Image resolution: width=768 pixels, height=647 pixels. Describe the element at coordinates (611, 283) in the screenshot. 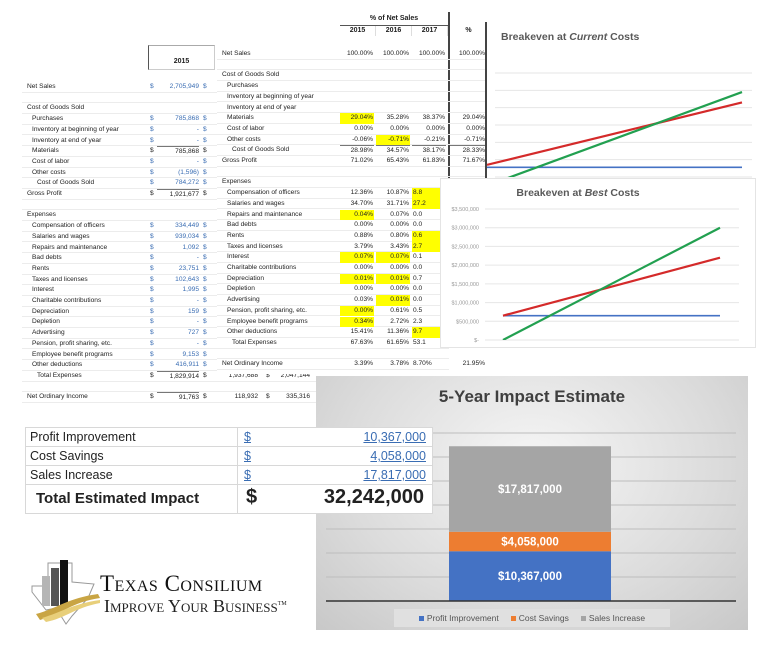

I see `revenue-line` at that location.